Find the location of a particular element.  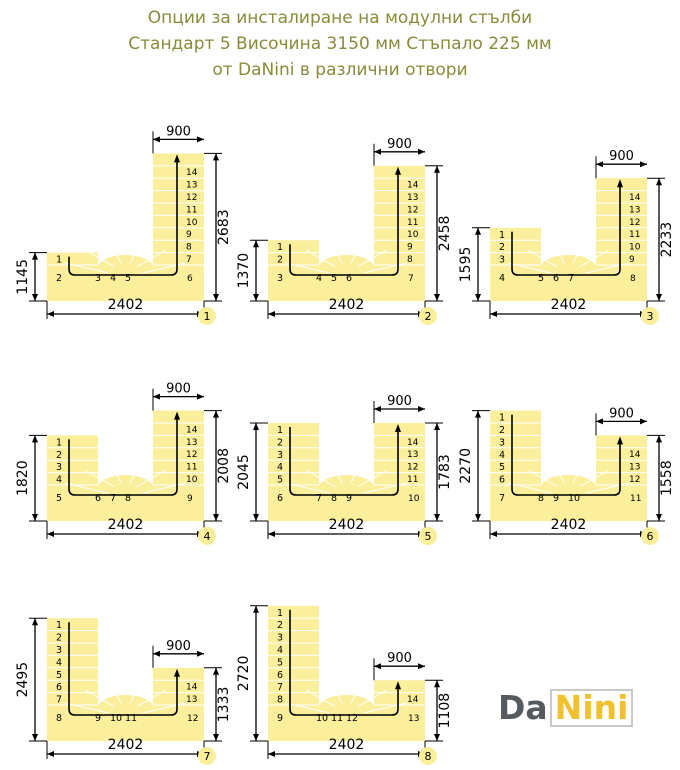

left-flight is located at coordinates (515, 246).